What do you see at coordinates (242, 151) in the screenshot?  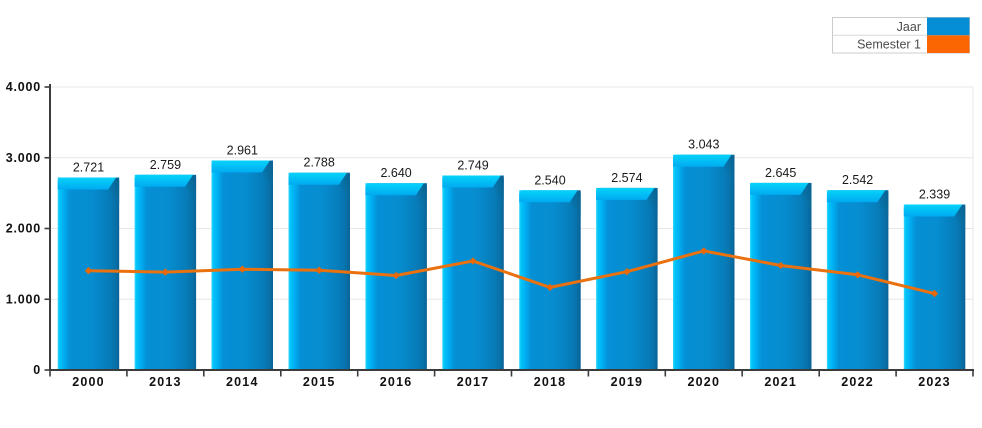 I see `svg-text: 2.961` at bounding box center [242, 151].